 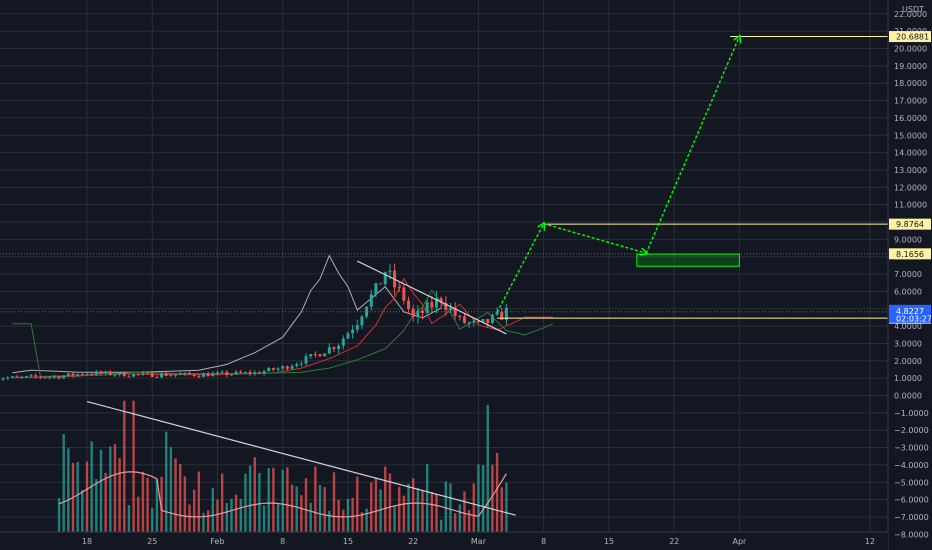 I want to click on price-tag-label: 9.8764, so click(x=910, y=224).